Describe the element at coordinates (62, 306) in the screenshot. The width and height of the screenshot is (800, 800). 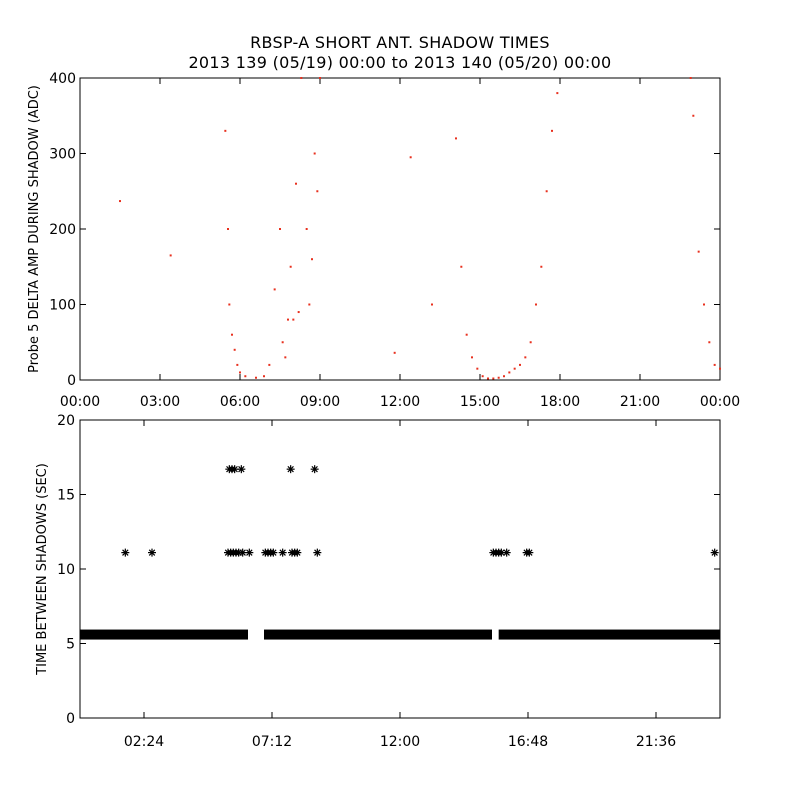
I see `top-y-tick-label: 100` at that location.